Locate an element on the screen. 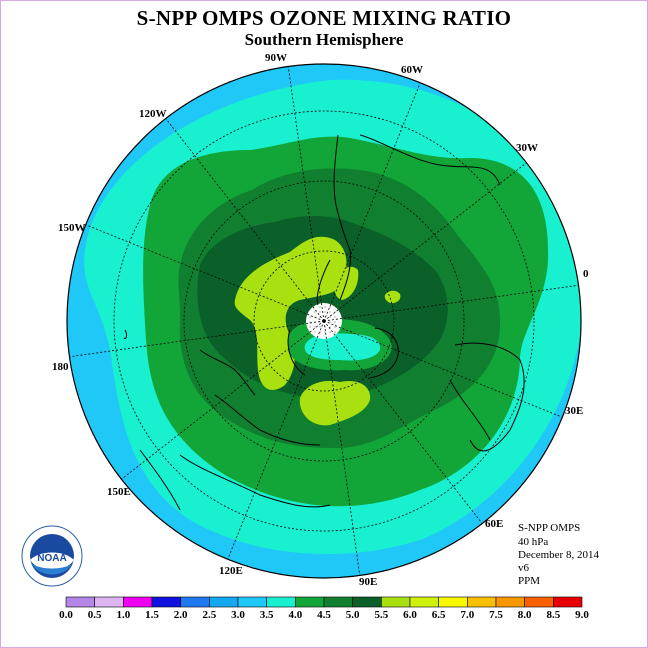 This screenshot has width=648, height=648. colorbar-tick-label: 4.0 is located at coordinates (295, 615).